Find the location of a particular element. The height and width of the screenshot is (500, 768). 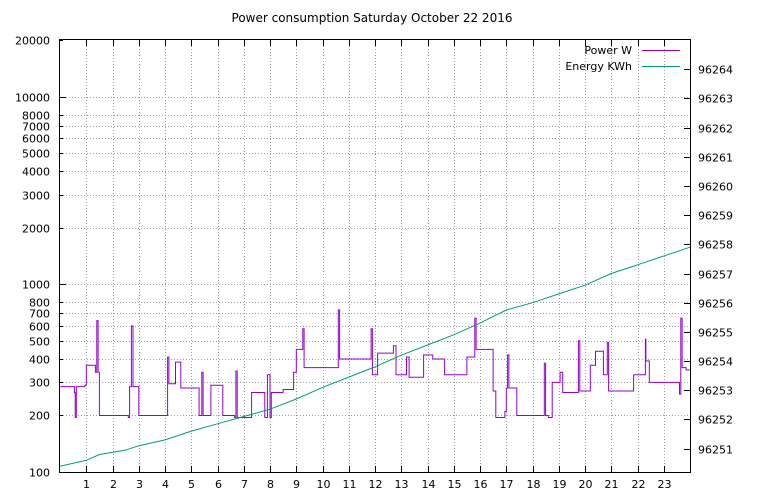

y-tick-label: 20000 is located at coordinates (32, 41).